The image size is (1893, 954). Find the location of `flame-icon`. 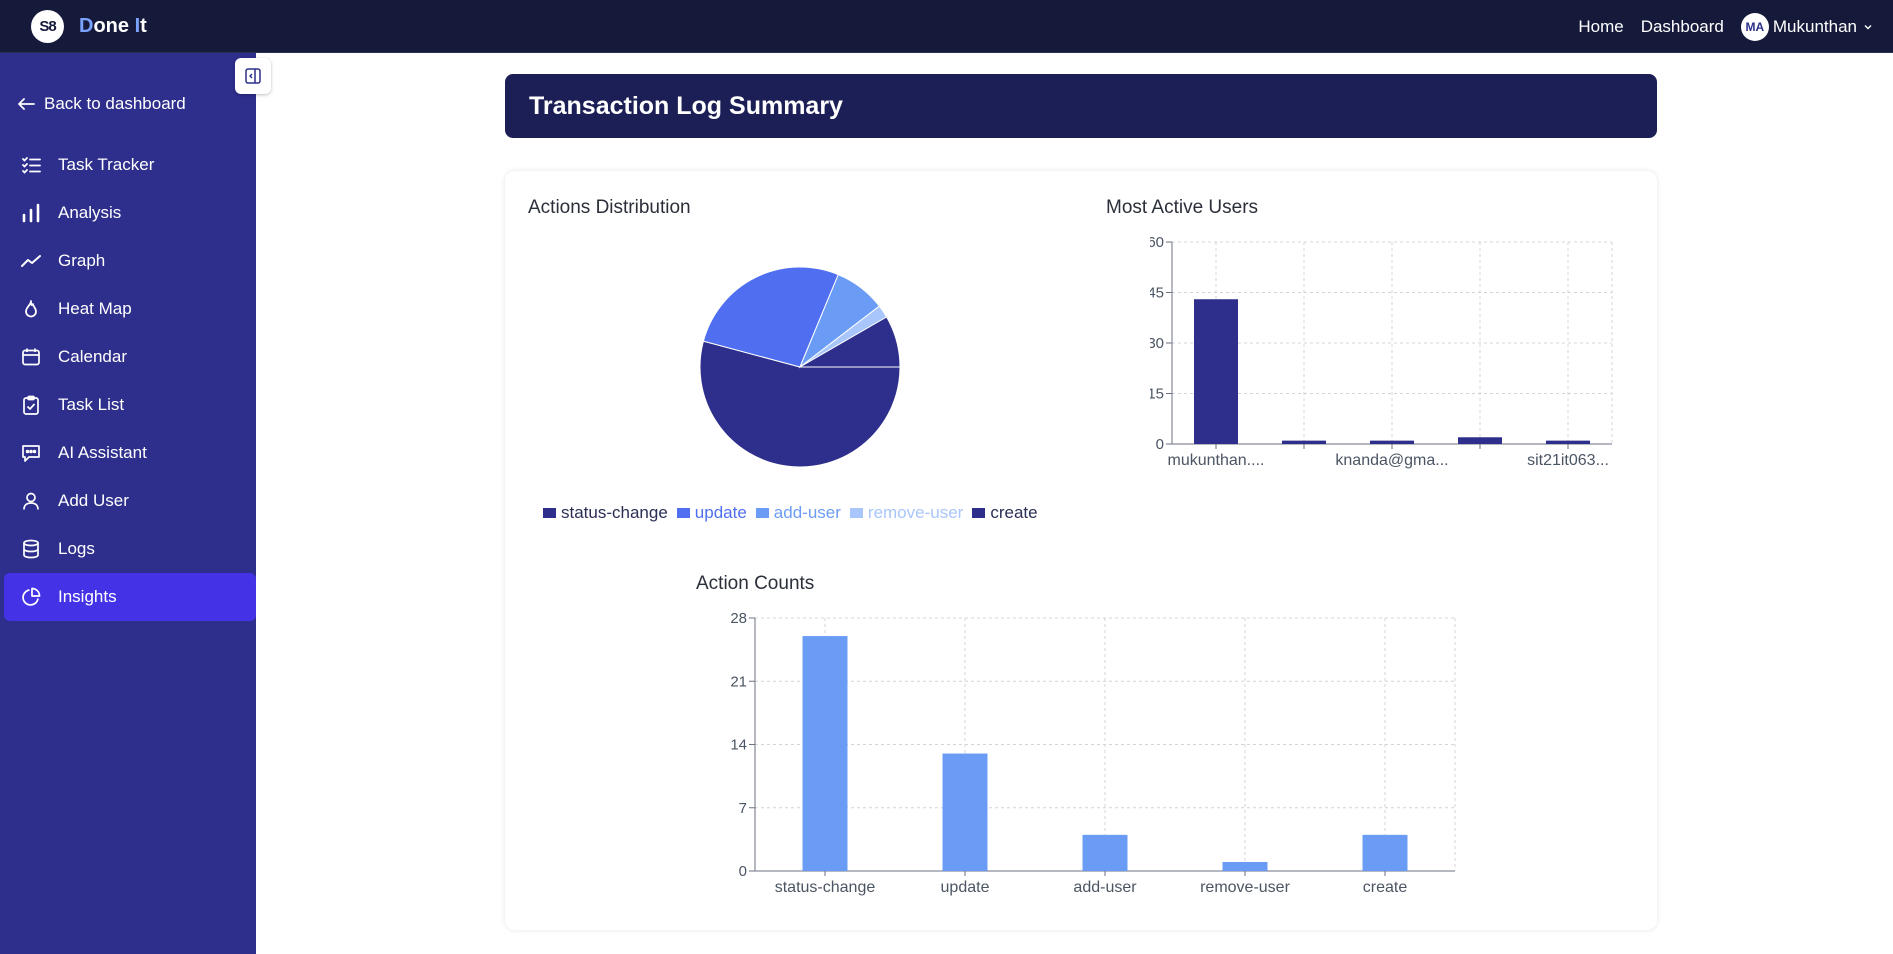

flame-icon is located at coordinates (31, 309).